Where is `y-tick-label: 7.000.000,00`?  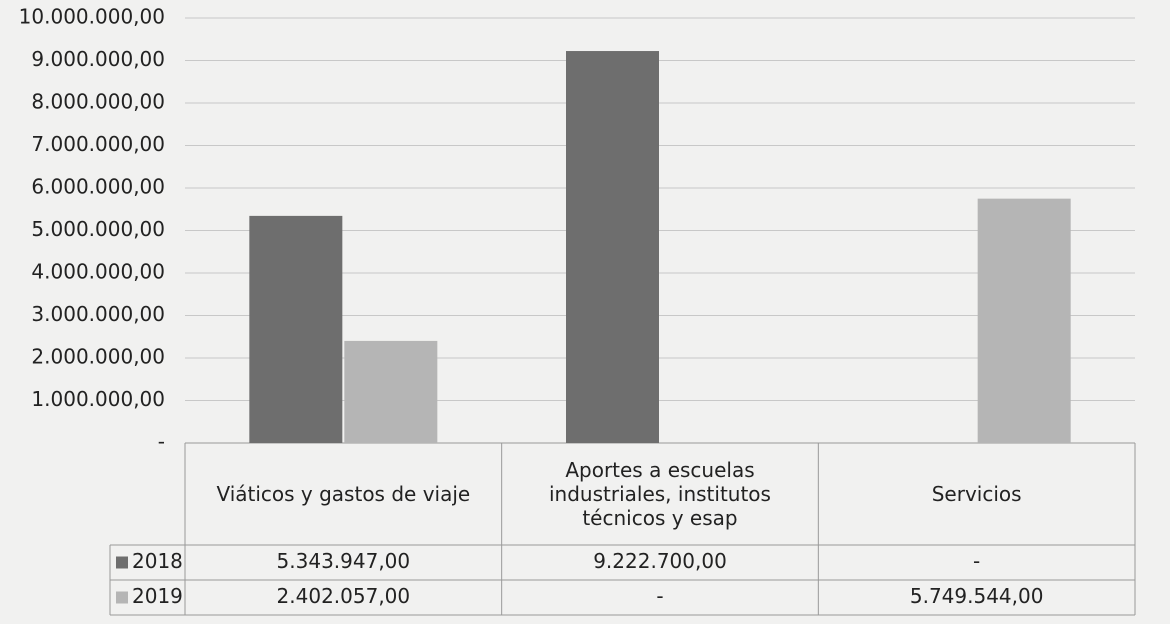 y-tick-label: 7.000.000,00 is located at coordinates (98, 144).